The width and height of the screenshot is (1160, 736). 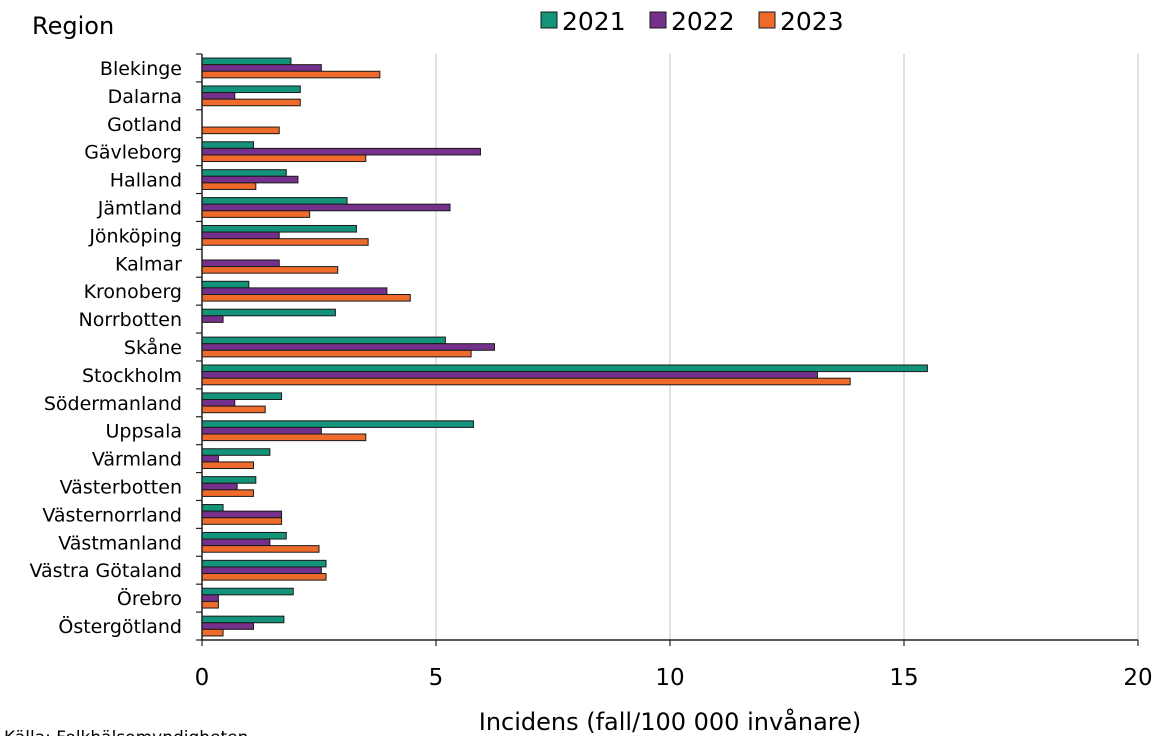 What do you see at coordinates (270, 270) in the screenshot?
I see `bar-2023-kalmar` at bounding box center [270, 270].